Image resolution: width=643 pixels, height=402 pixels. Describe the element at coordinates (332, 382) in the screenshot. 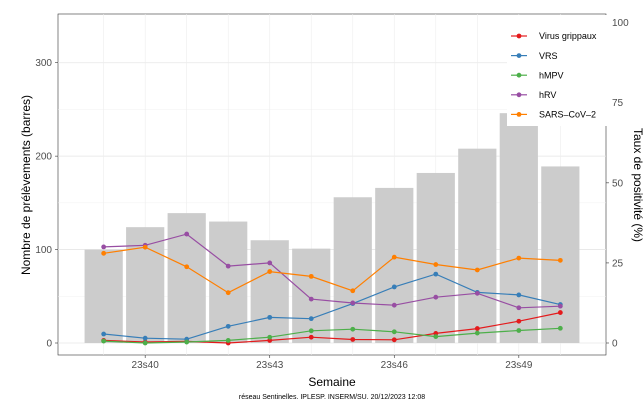

I see `x-axis-title: Semaine` at that location.